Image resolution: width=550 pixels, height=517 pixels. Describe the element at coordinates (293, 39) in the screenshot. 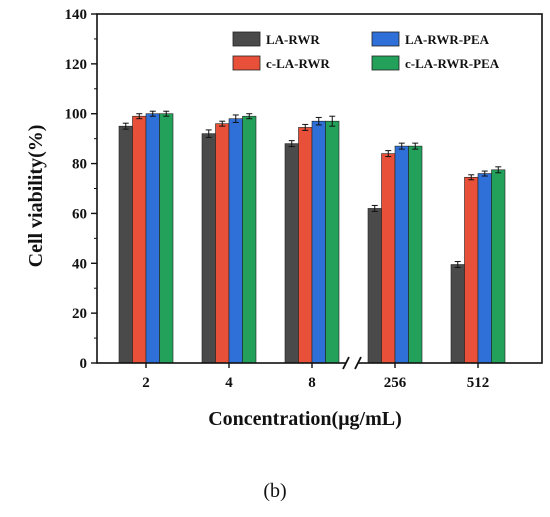

I see `legend-label: LA-RWR` at that location.